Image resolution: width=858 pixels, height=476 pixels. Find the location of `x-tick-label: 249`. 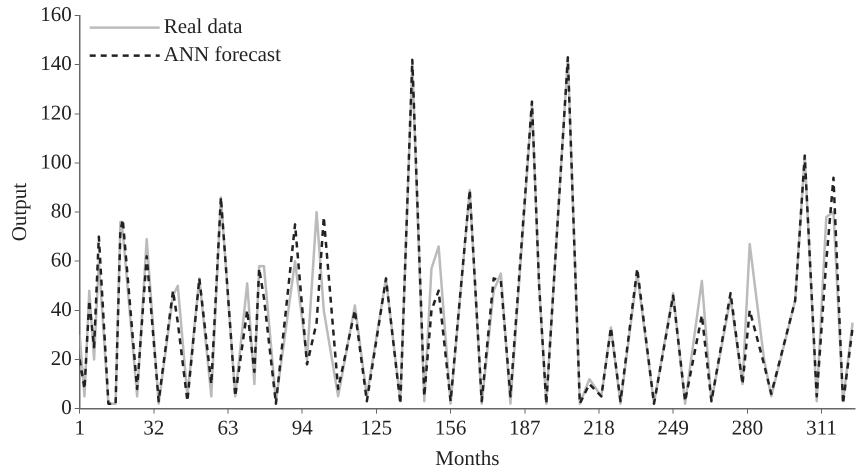

x-tick-label: 249 is located at coordinates (673, 428).